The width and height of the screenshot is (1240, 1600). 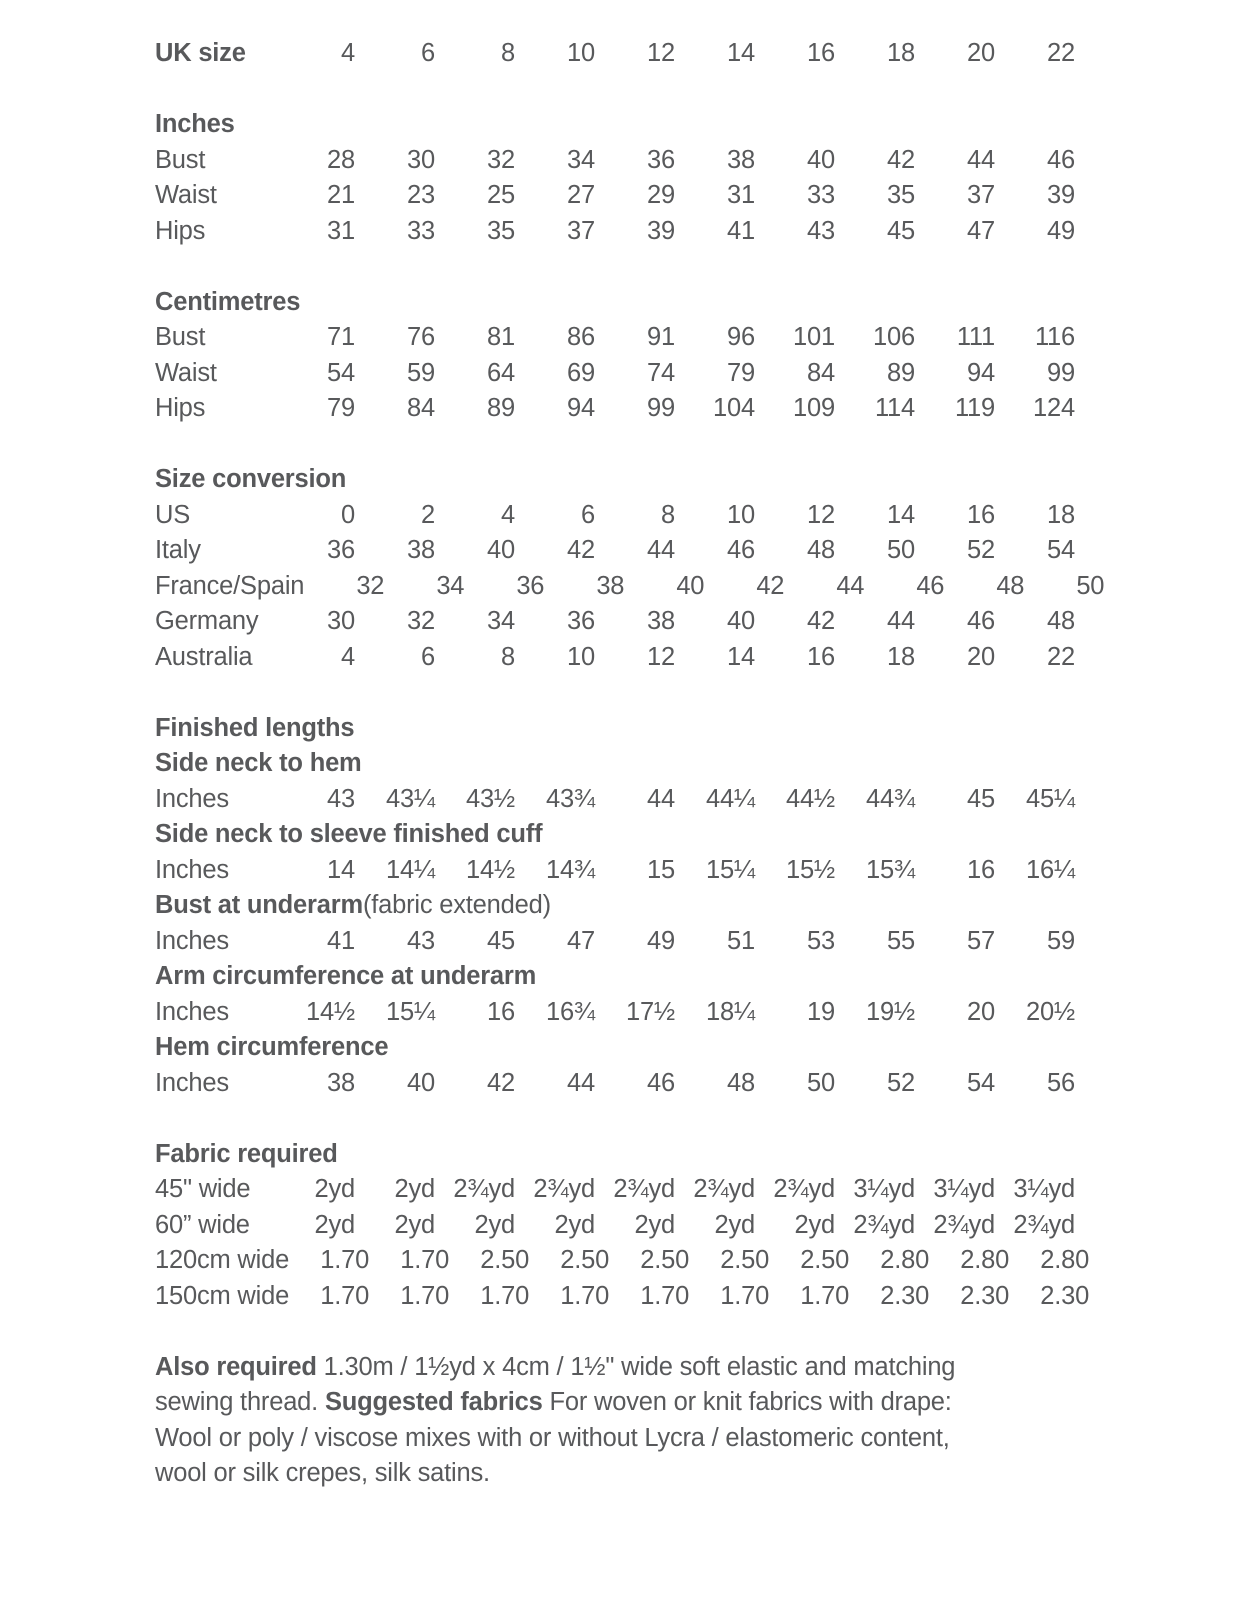 I want to click on row-label: US, so click(x=173, y=514).